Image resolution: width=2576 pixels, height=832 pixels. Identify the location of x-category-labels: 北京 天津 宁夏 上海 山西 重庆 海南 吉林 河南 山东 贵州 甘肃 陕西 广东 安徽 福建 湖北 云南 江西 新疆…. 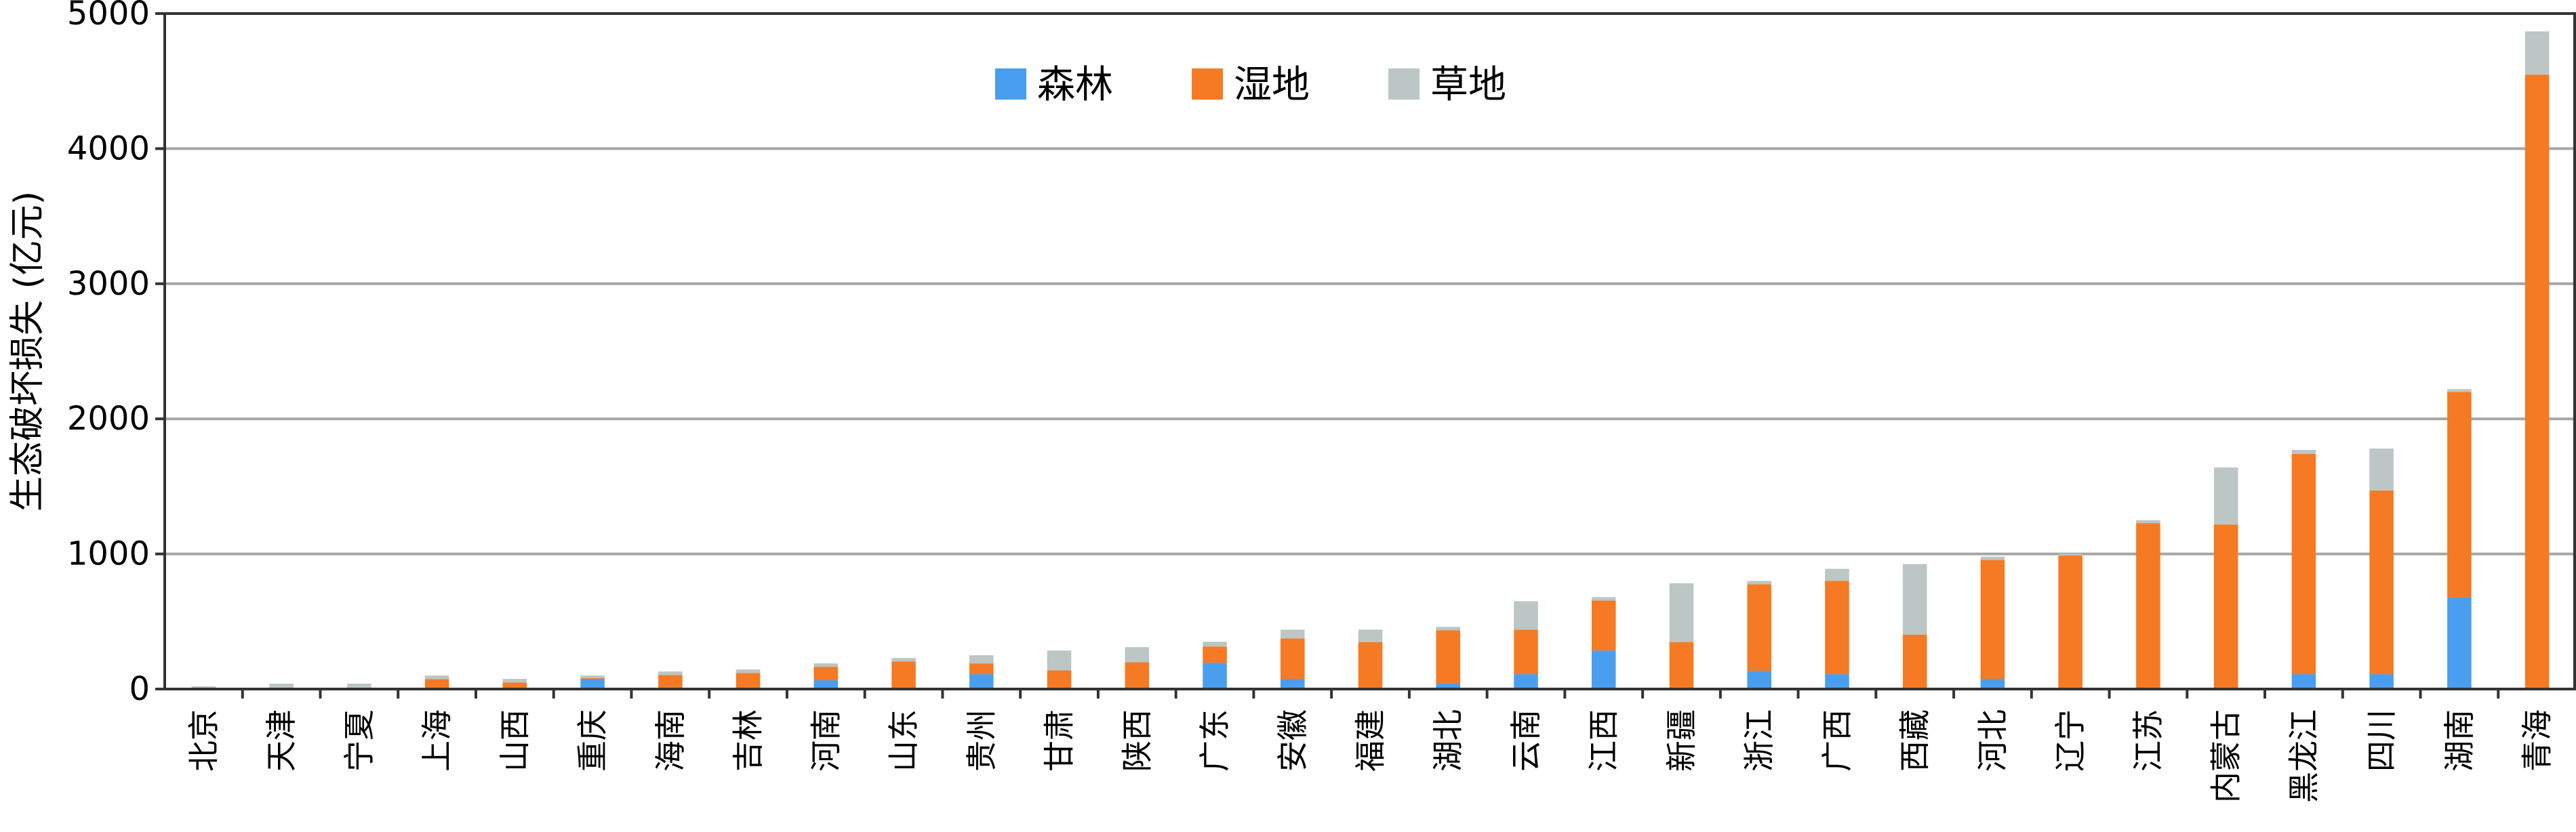
(1370, 756).